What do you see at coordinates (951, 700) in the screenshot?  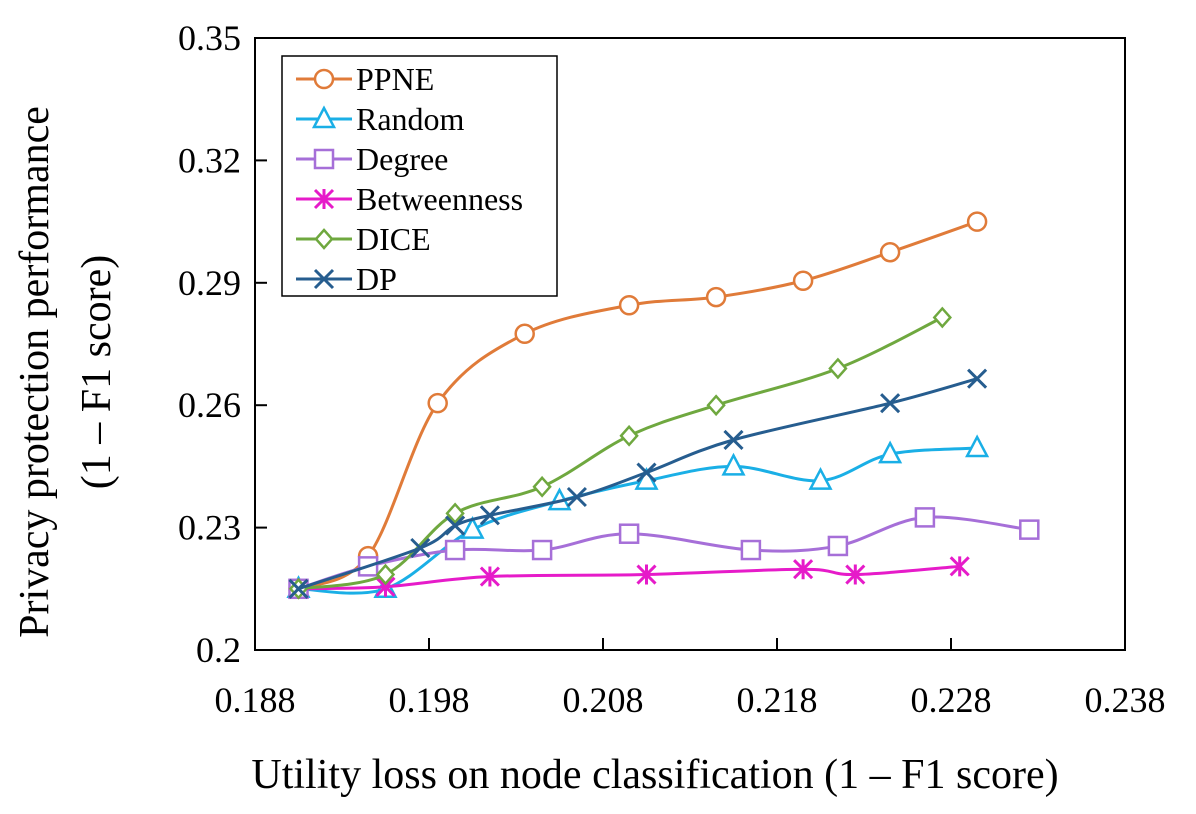 I see `x-tick-label: 0.228` at bounding box center [951, 700].